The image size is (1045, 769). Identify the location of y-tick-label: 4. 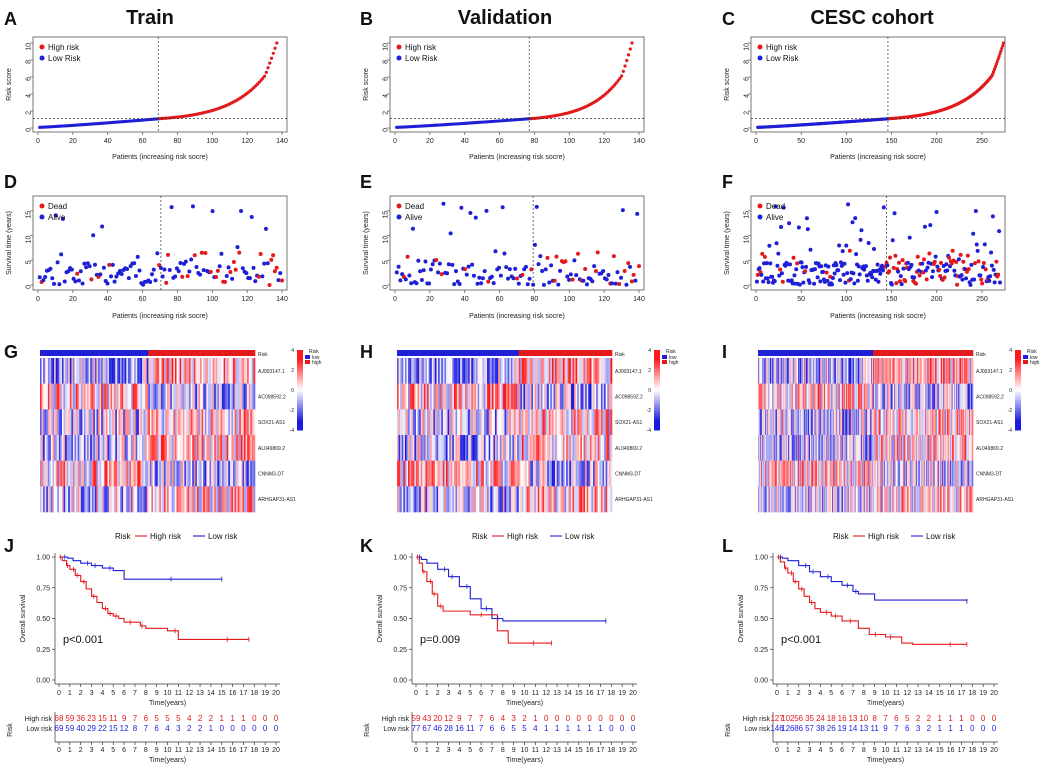
(747, 96).